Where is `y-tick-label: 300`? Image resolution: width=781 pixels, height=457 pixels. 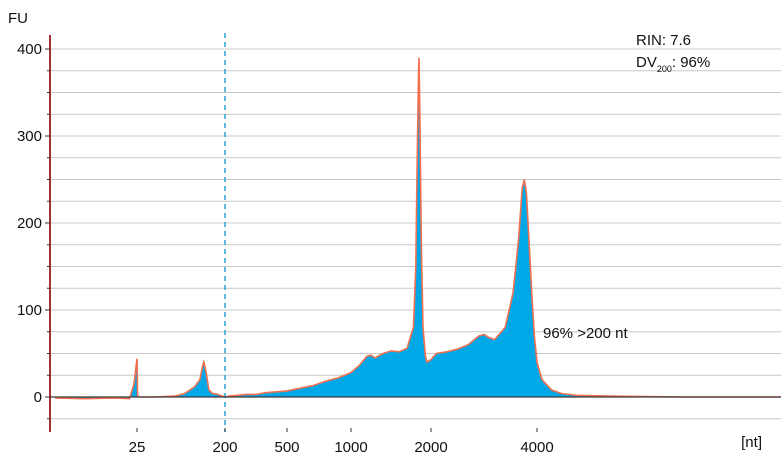
y-tick-label: 300 is located at coordinates (29, 136).